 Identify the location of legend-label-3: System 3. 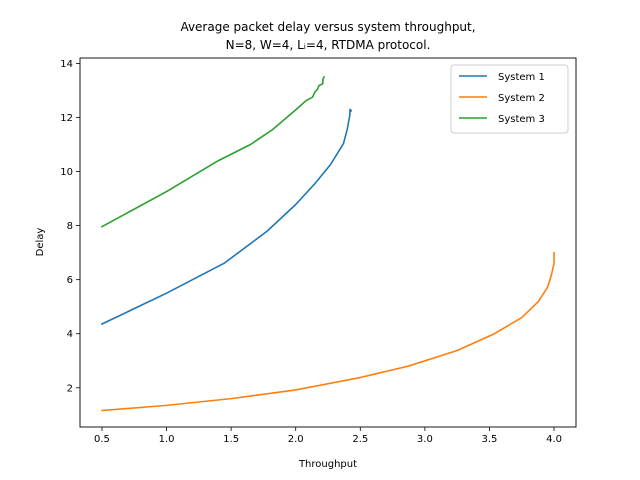
(521, 119).